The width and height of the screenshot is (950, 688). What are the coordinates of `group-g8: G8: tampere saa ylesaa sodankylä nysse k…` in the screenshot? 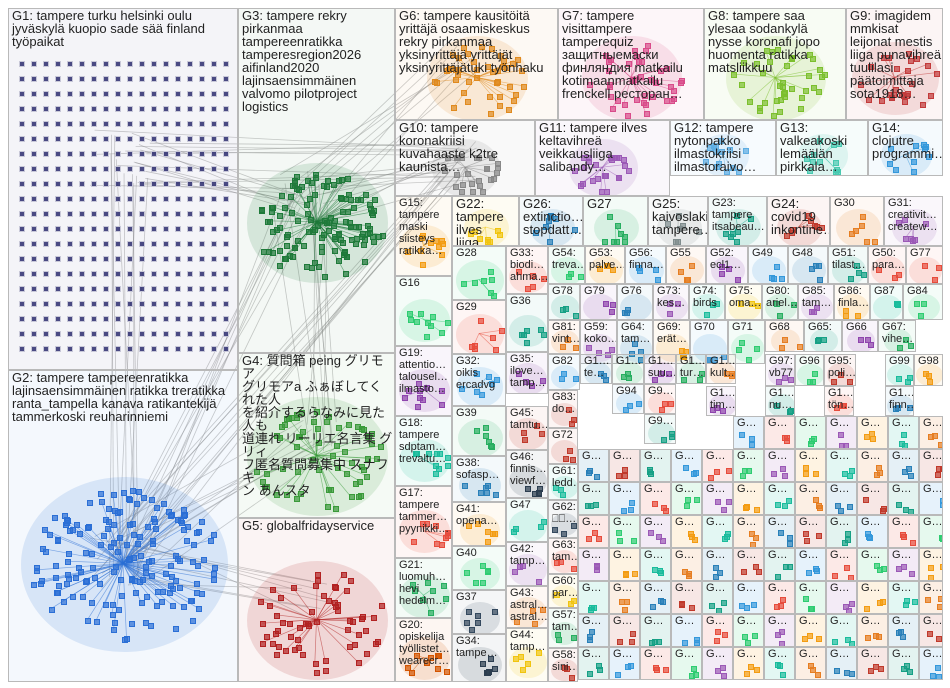 It's located at (775, 64).